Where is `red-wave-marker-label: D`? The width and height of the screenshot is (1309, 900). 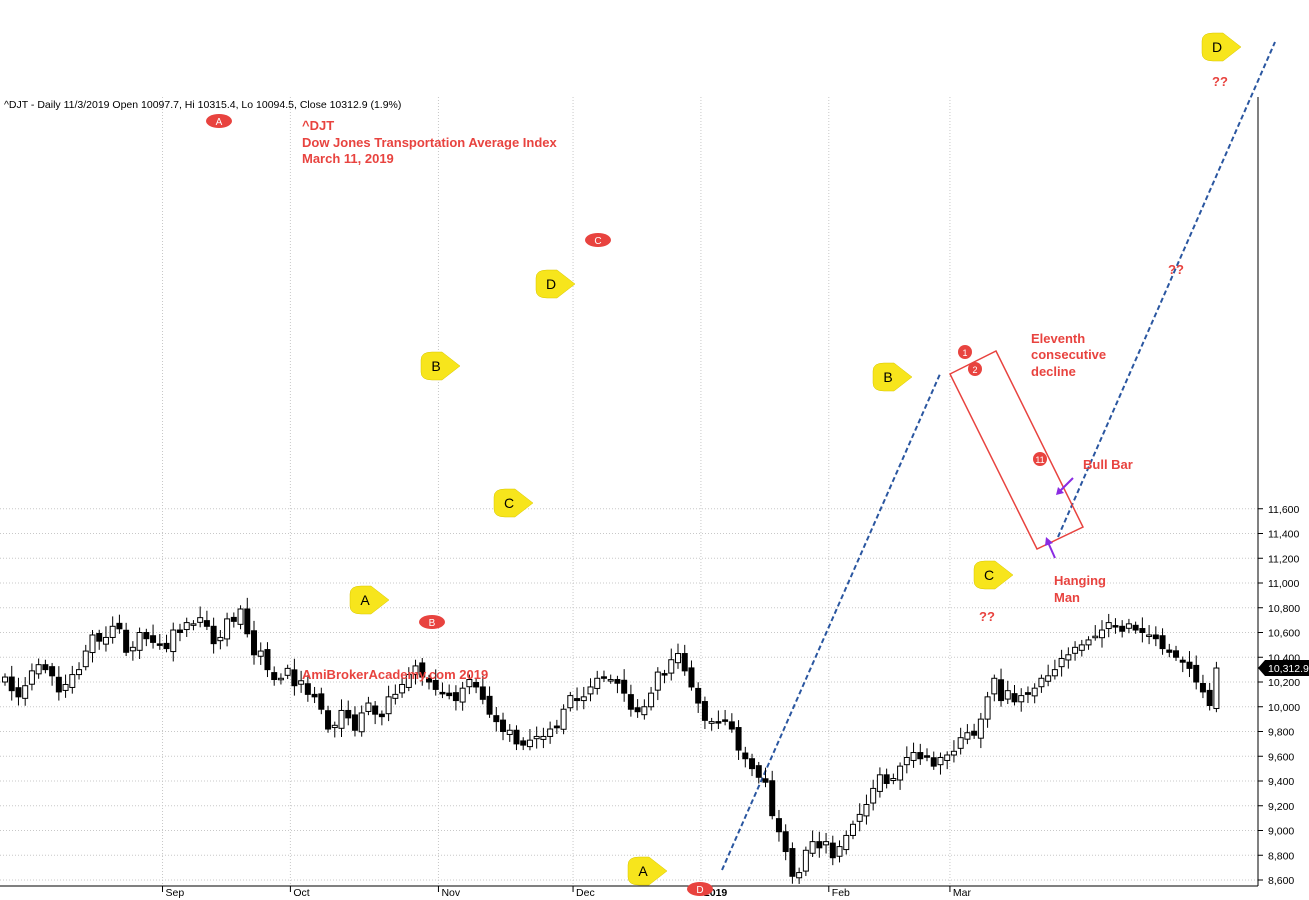
red-wave-marker-label: D is located at coordinates (699, 890).